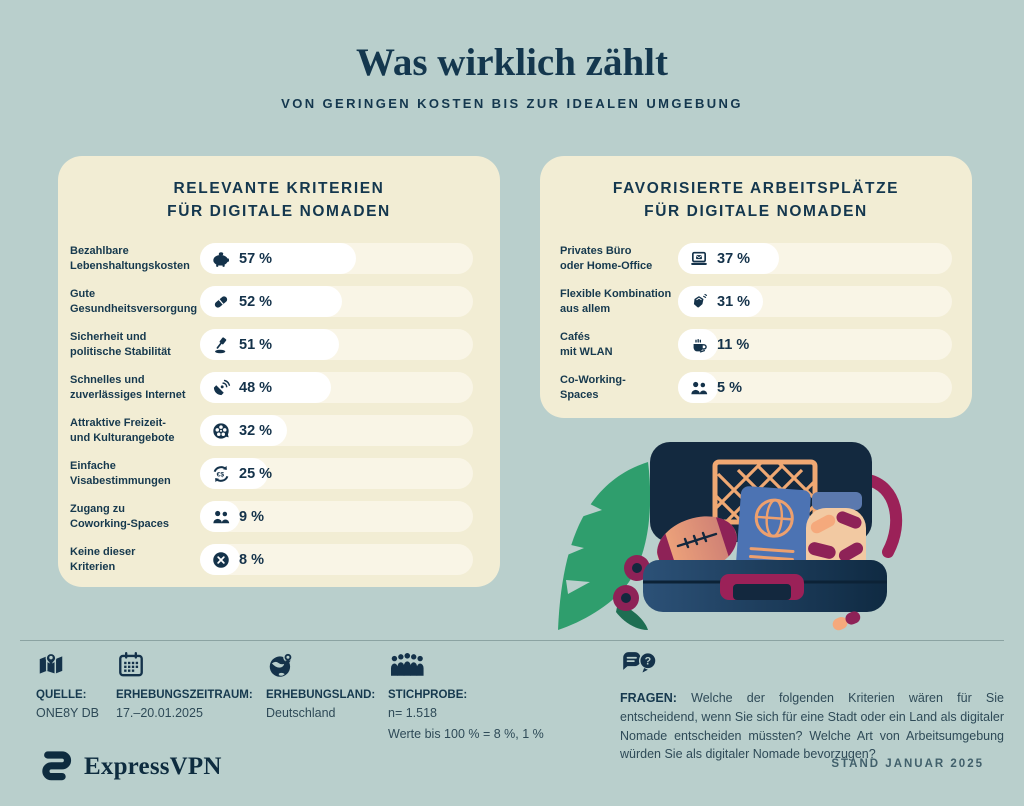 The width and height of the screenshot is (1024, 806). I want to click on row-value: 9 %, so click(251, 516).